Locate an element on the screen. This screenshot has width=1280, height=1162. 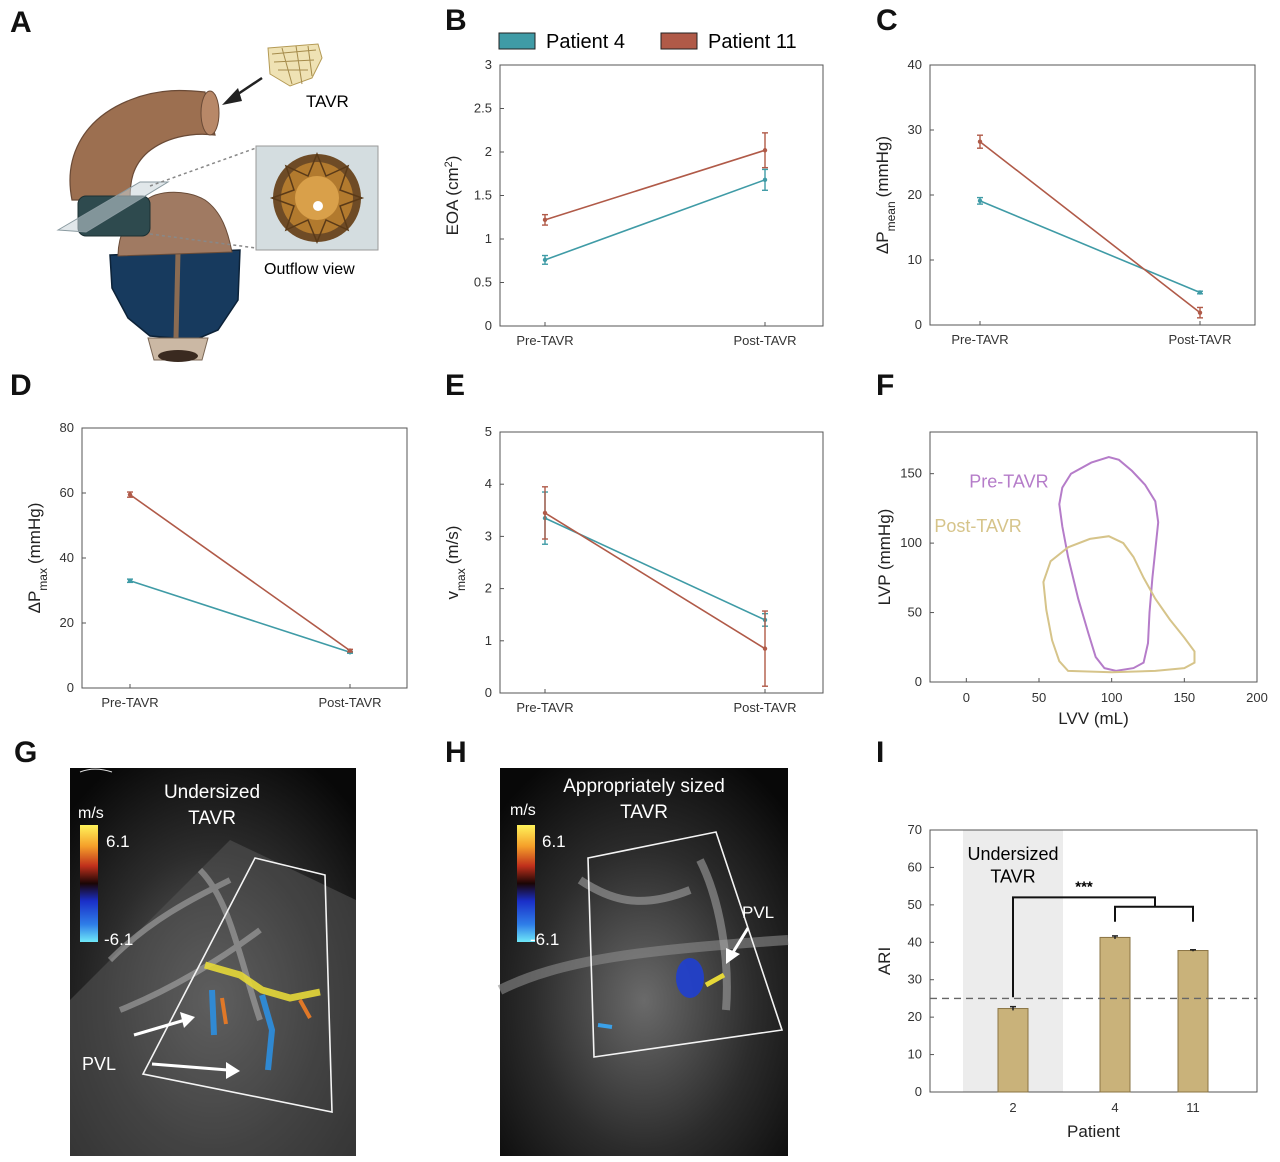
colorbar-min-h: -6.1 is located at coordinates (544, 939).